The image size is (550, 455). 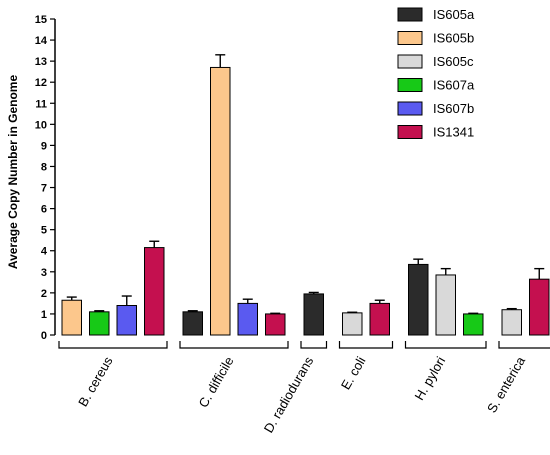 I want to click on category-label-b-cereus: B. cereus, so click(x=95, y=381).